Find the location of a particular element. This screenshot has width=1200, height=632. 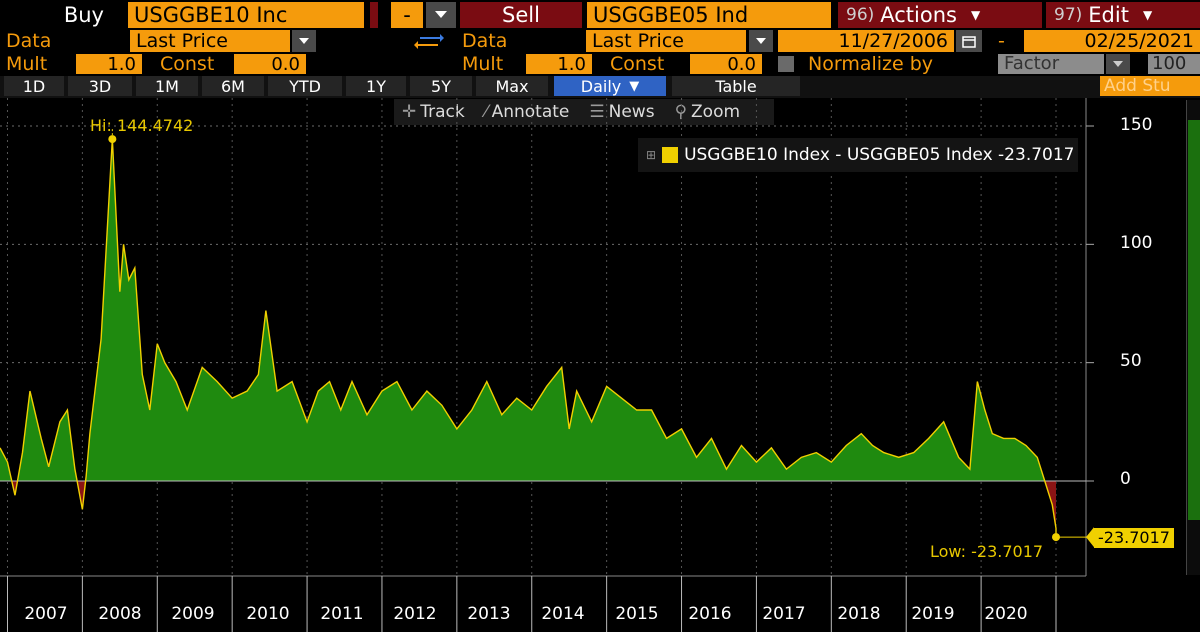

normalize-dropdown is located at coordinates (1118, 64).